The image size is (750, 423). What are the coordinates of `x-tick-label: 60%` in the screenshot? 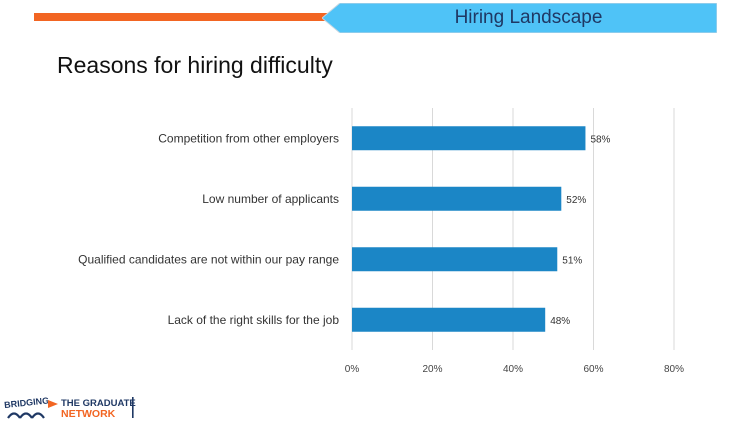 It's located at (593, 369).